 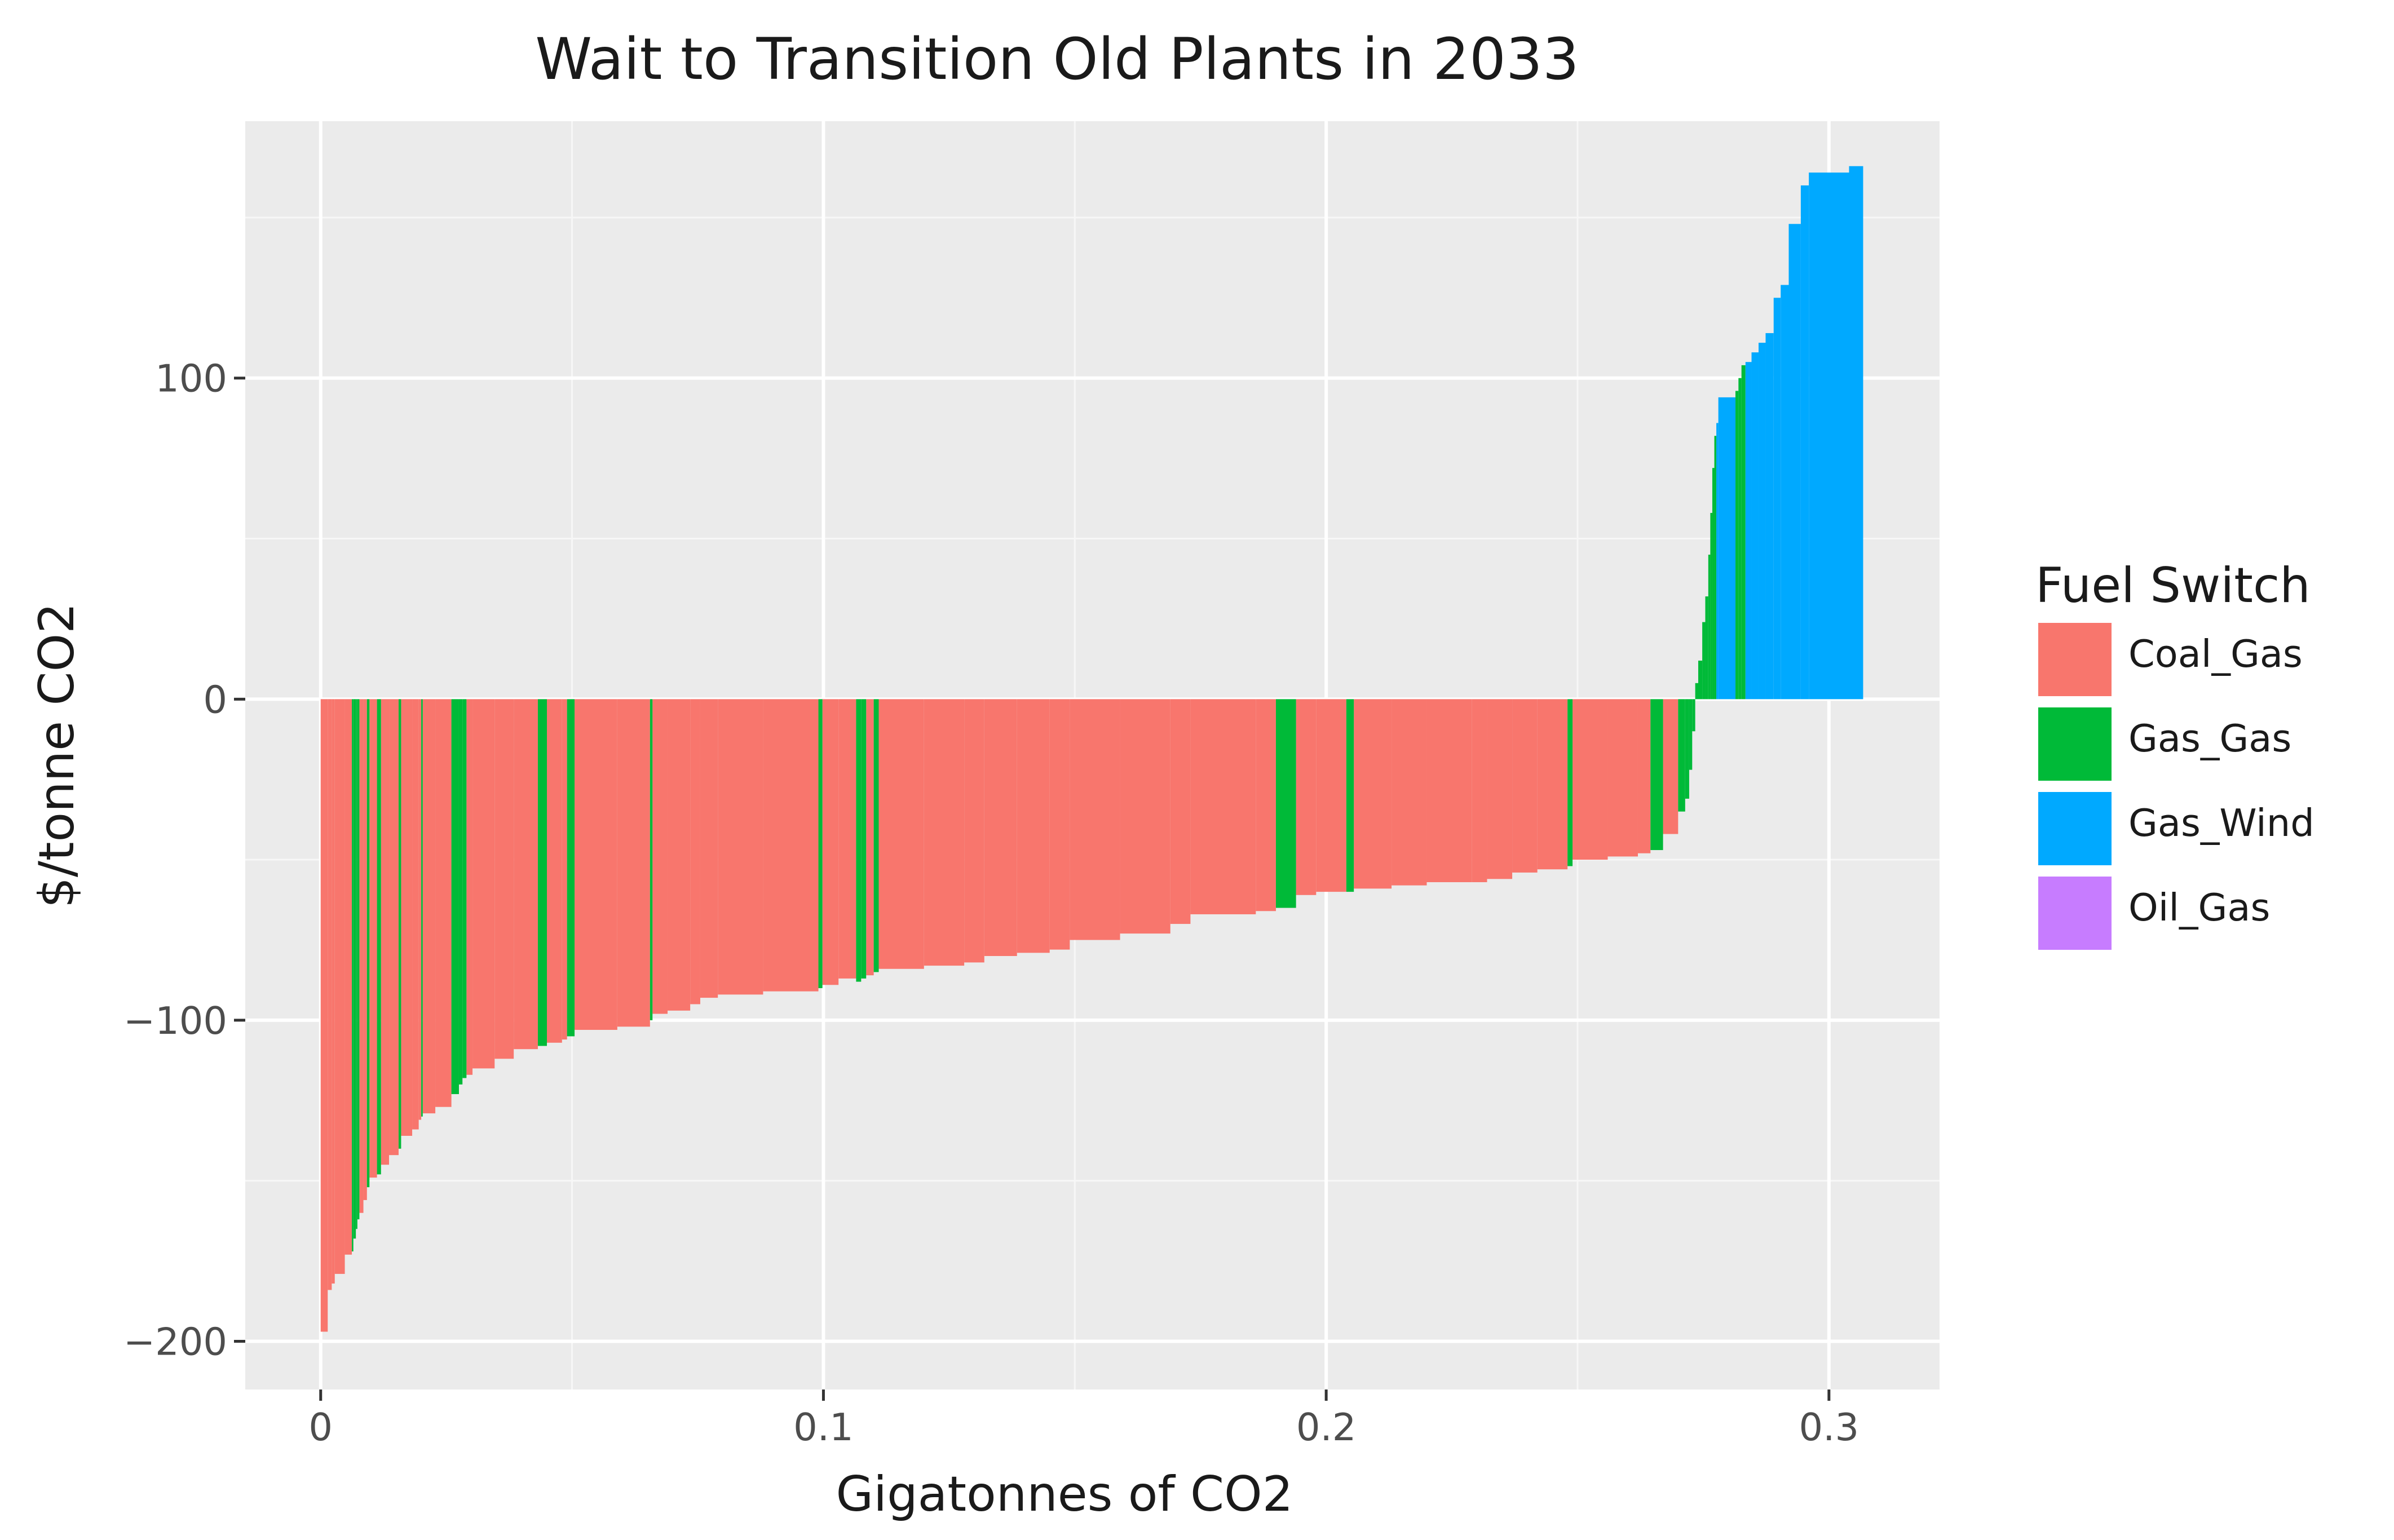 I want to click on x-tick-label: 0.1, so click(x=823, y=1427).